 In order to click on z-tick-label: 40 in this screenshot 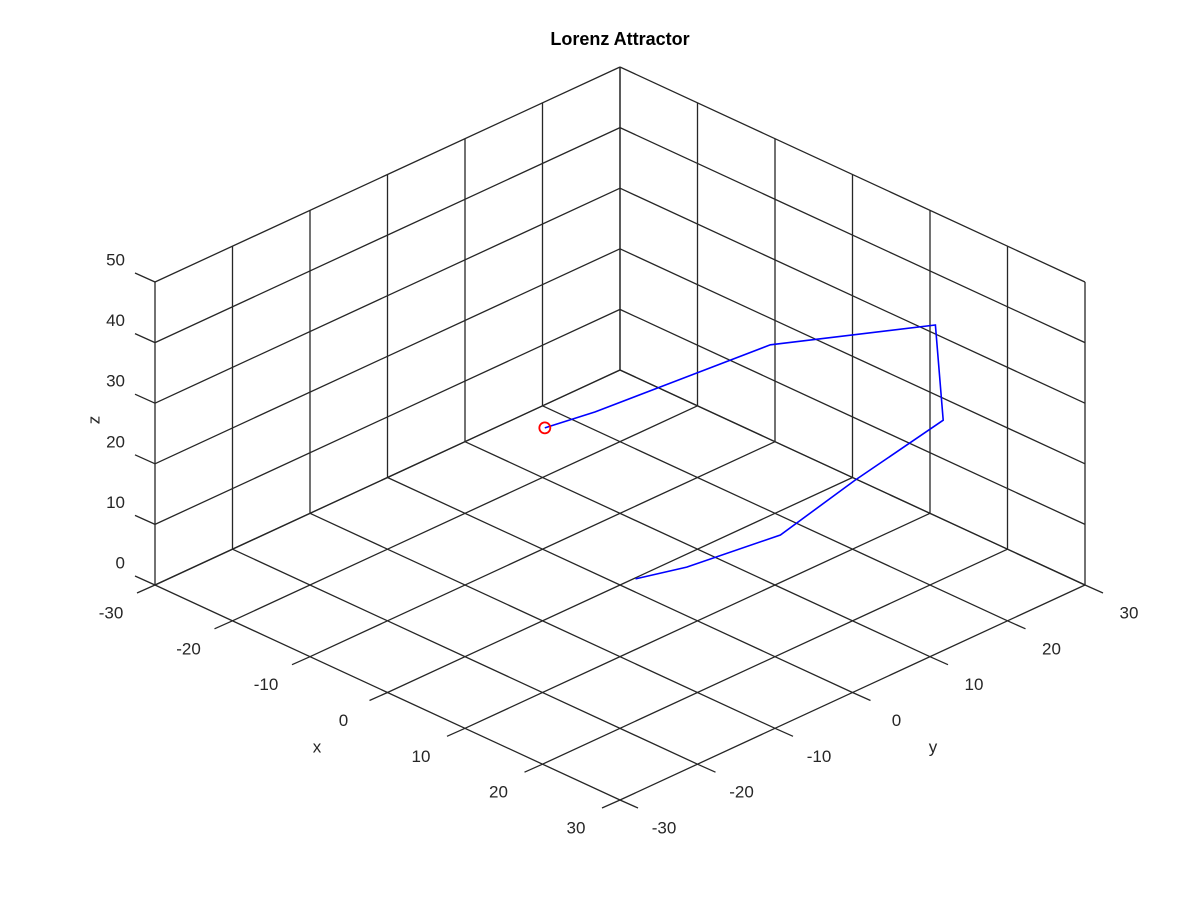, I will do `click(115, 320)`.